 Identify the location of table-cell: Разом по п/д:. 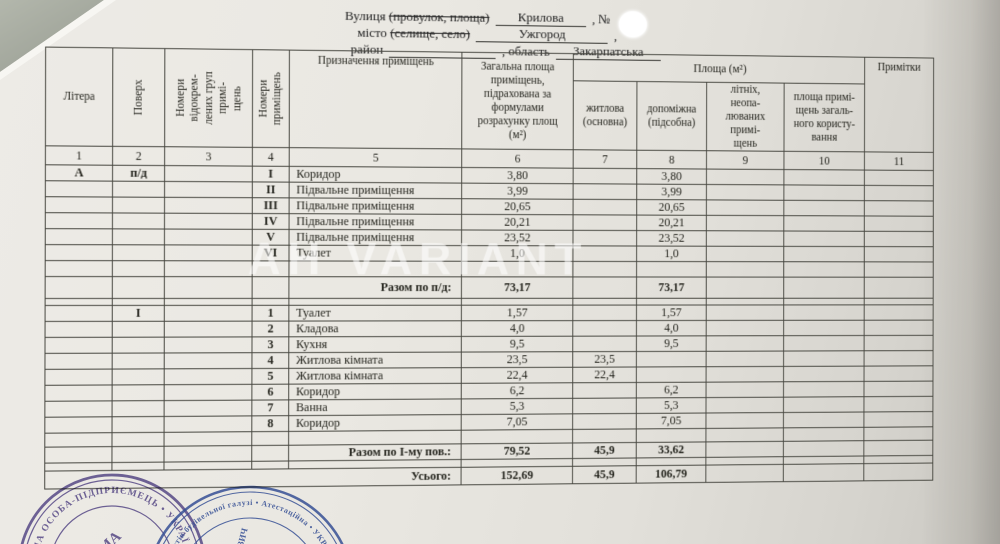
(375, 287).